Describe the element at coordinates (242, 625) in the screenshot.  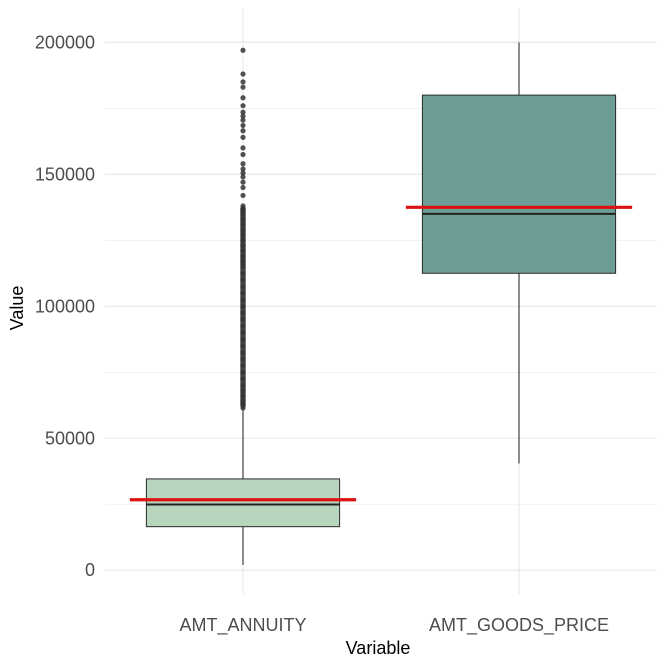
I see `x-tick-label: AMT_ANNUITY` at that location.